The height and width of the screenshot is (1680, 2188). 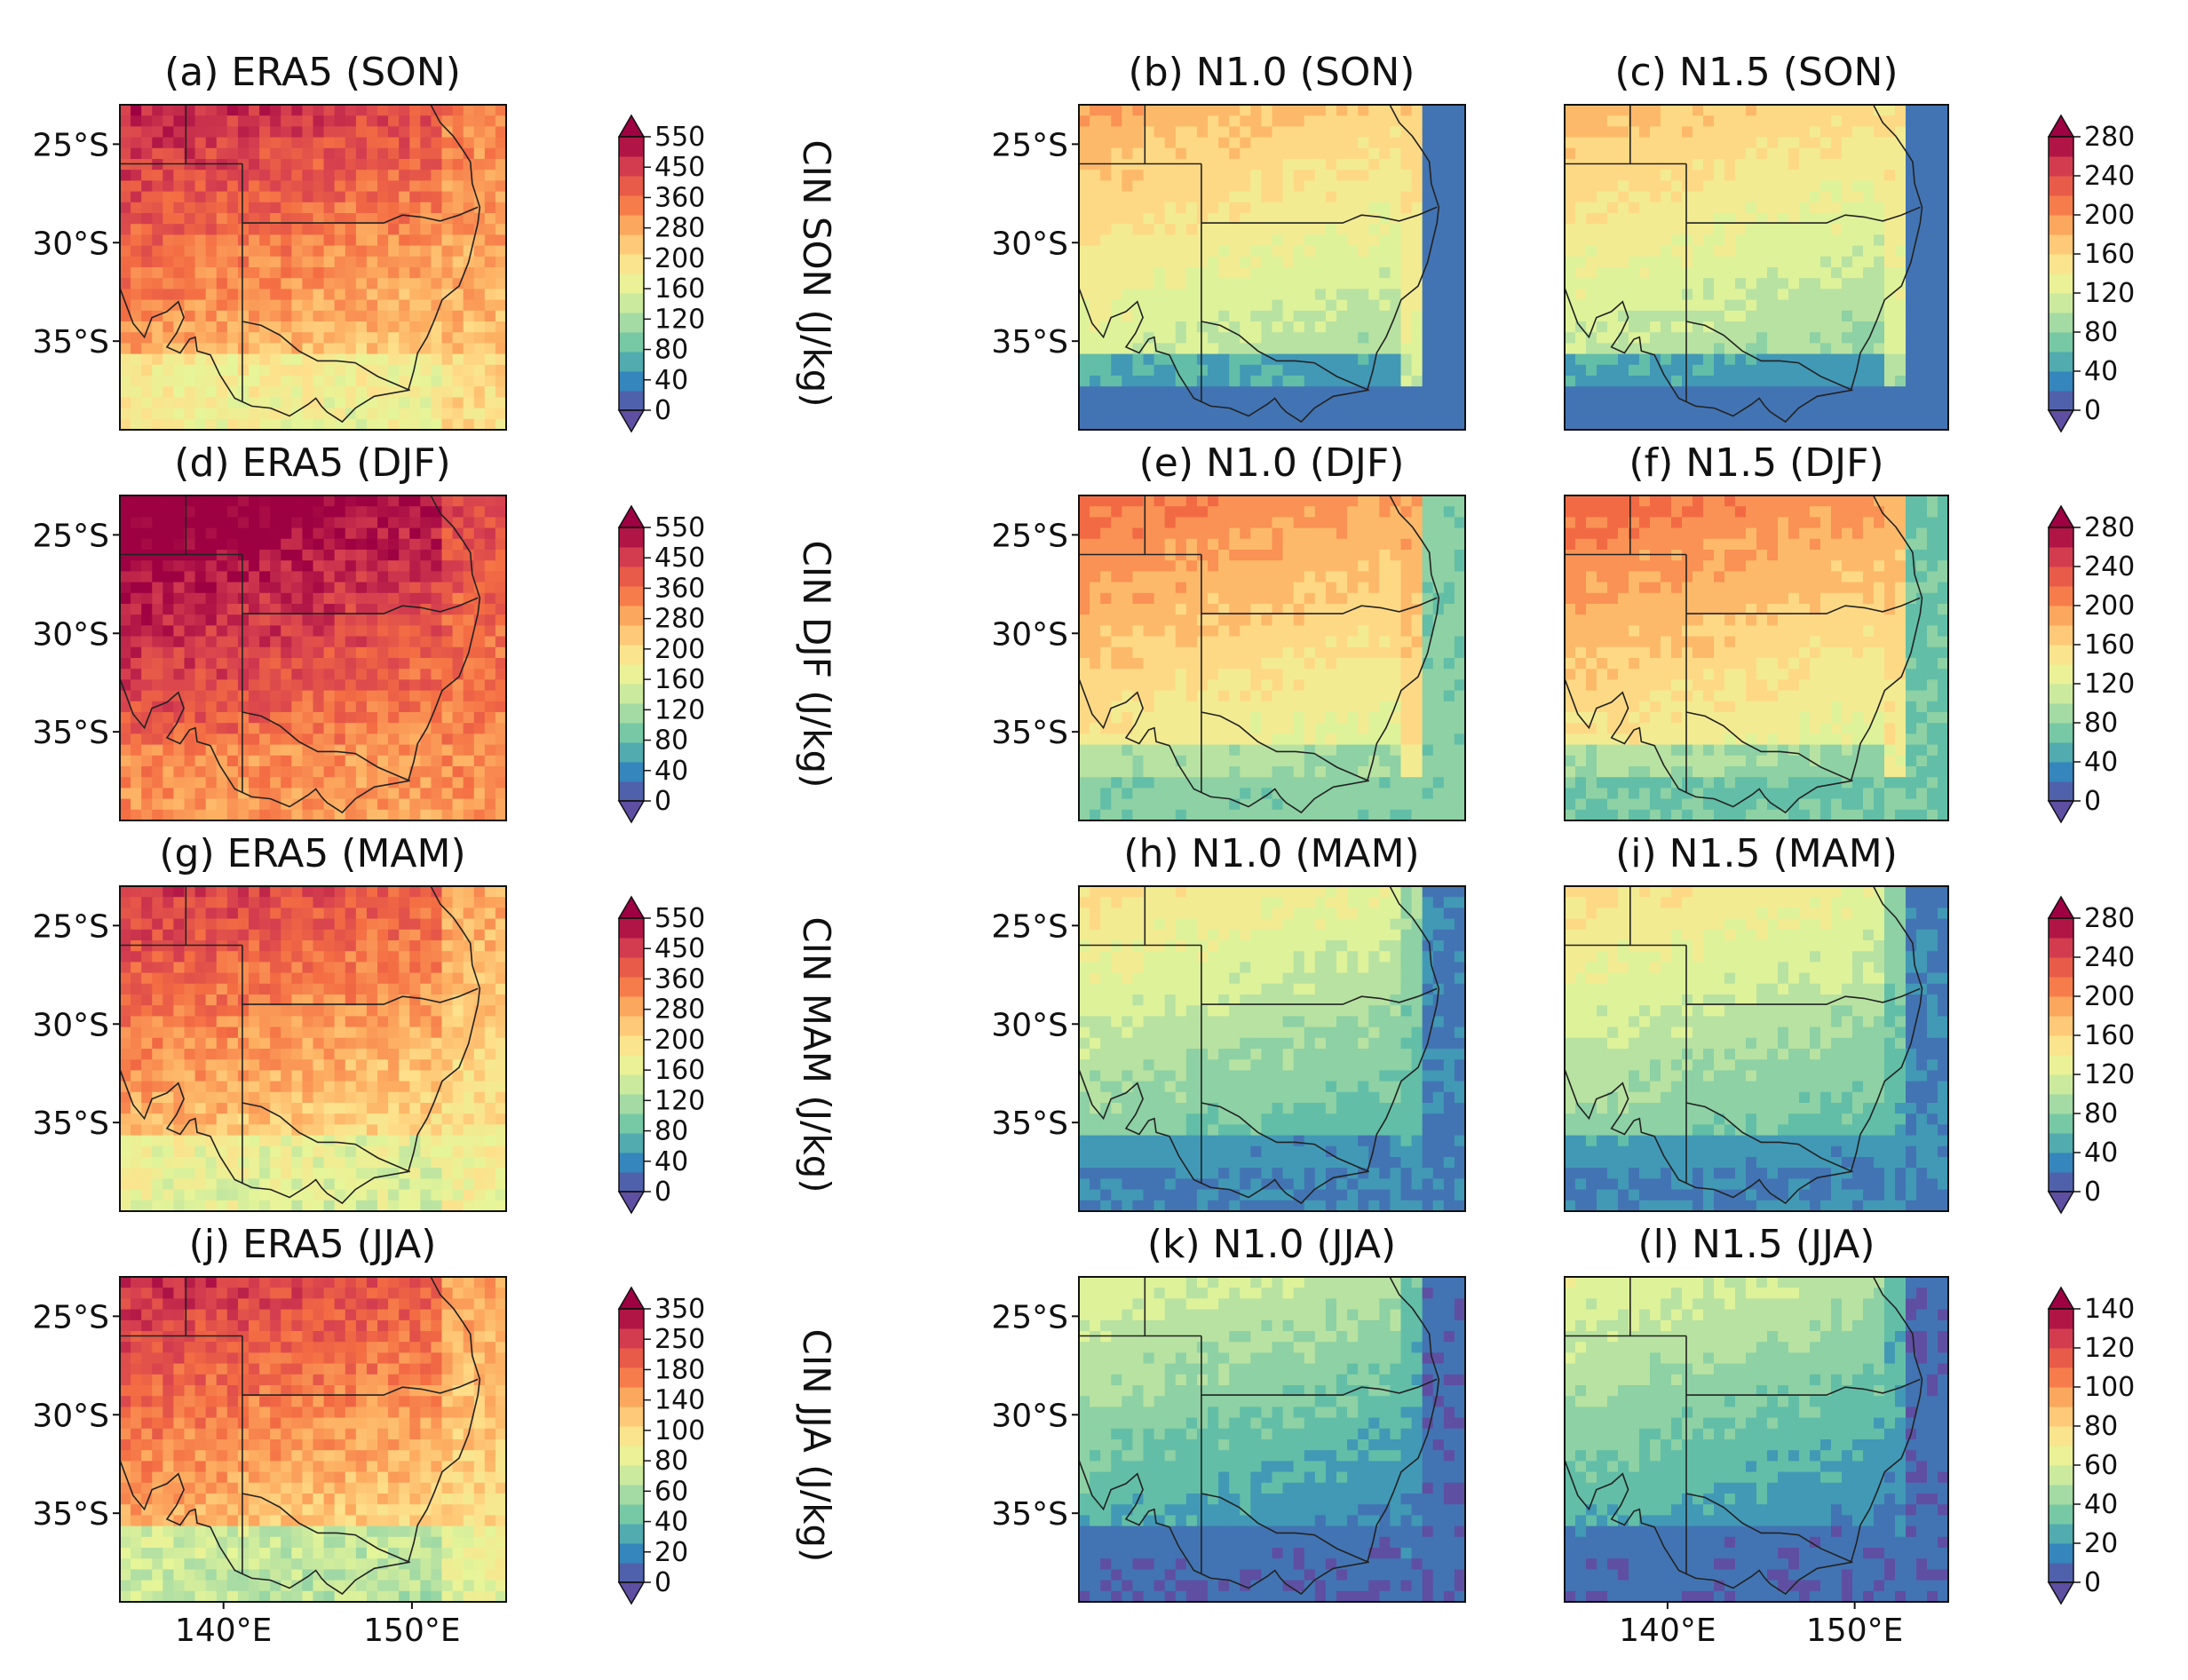 I want to click on y-tick-label: 35°S, so click(x=1029, y=342).